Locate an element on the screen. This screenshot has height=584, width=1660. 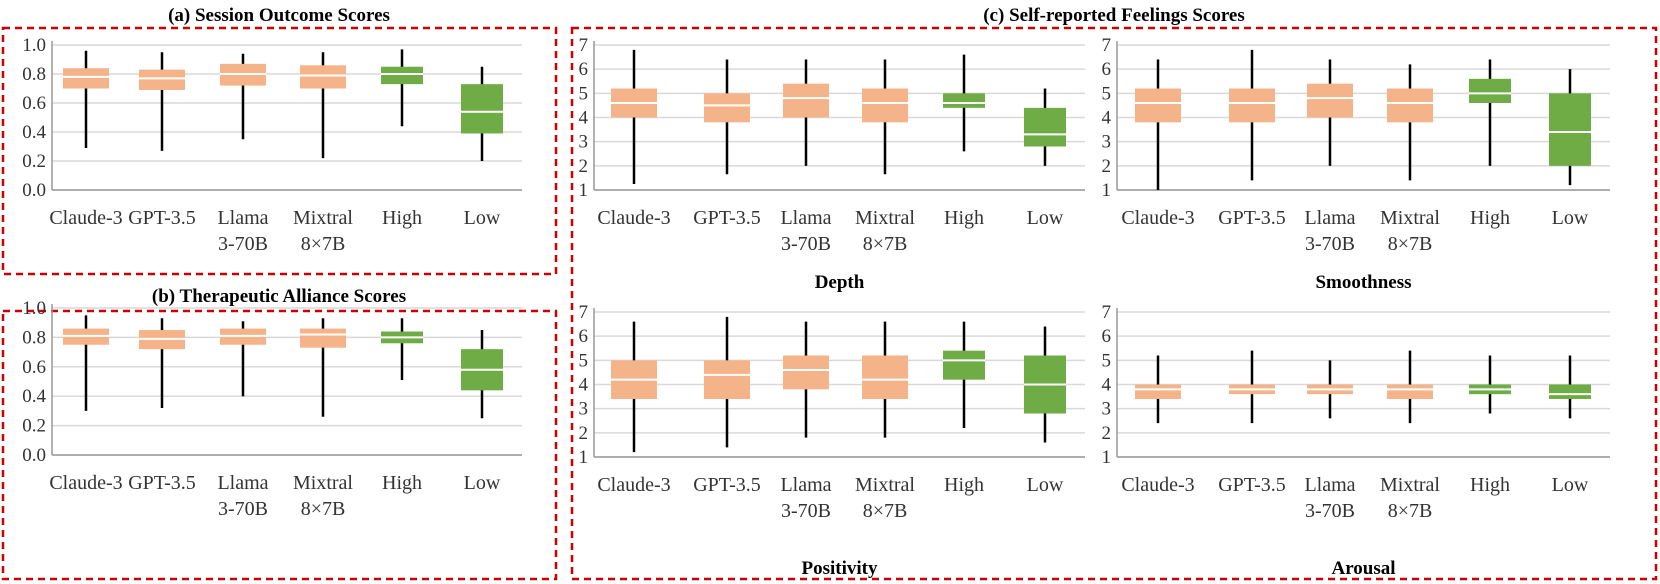
chart-subtitle: Arousal is located at coordinates (1363, 568).